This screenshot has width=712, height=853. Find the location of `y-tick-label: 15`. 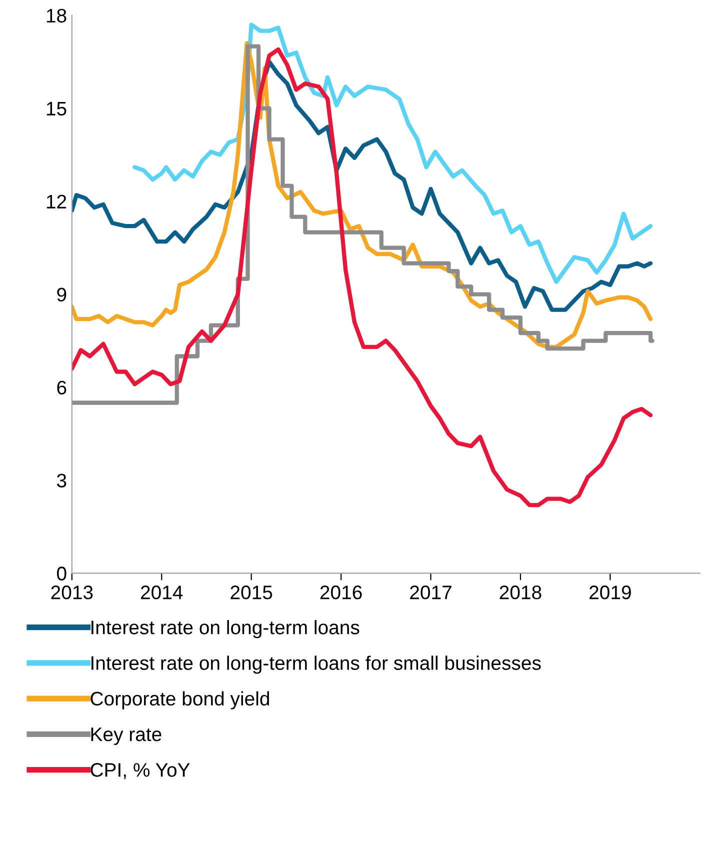

y-tick-label: 15 is located at coordinates (56, 109).